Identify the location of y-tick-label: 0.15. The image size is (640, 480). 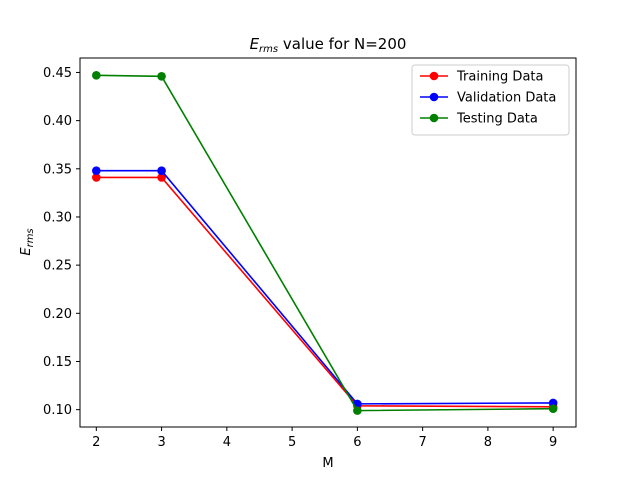
(57, 362).